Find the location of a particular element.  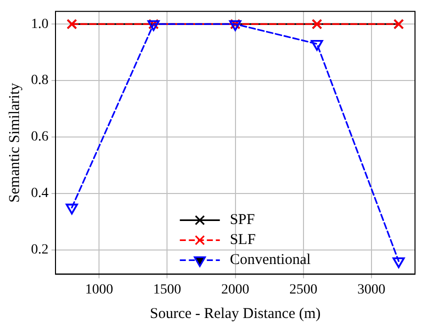

x-tick-label: 2500 is located at coordinates (303, 290).